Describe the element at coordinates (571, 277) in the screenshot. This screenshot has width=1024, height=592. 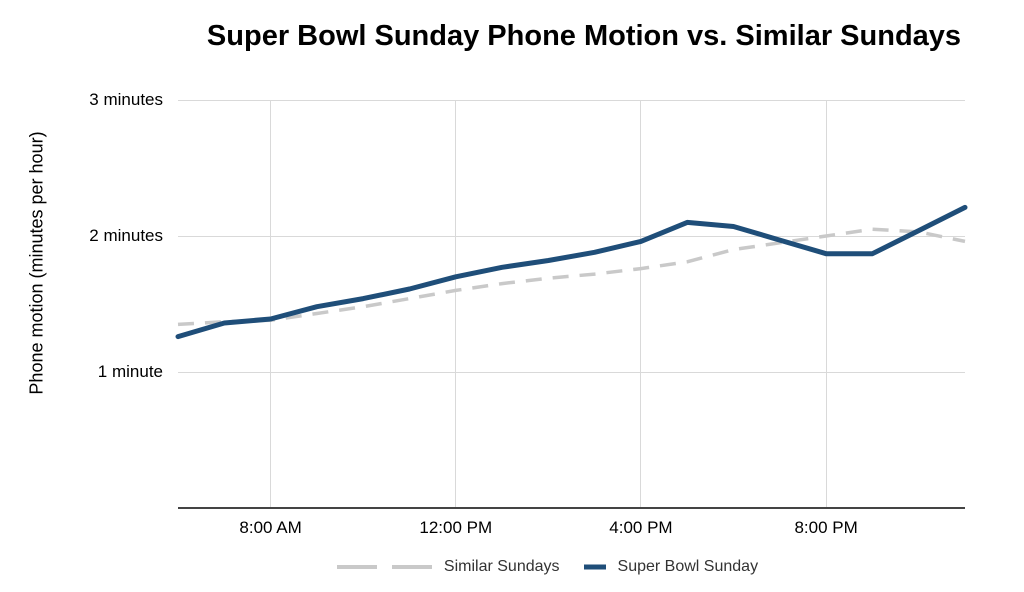
I see `similar-sundays-line` at that location.